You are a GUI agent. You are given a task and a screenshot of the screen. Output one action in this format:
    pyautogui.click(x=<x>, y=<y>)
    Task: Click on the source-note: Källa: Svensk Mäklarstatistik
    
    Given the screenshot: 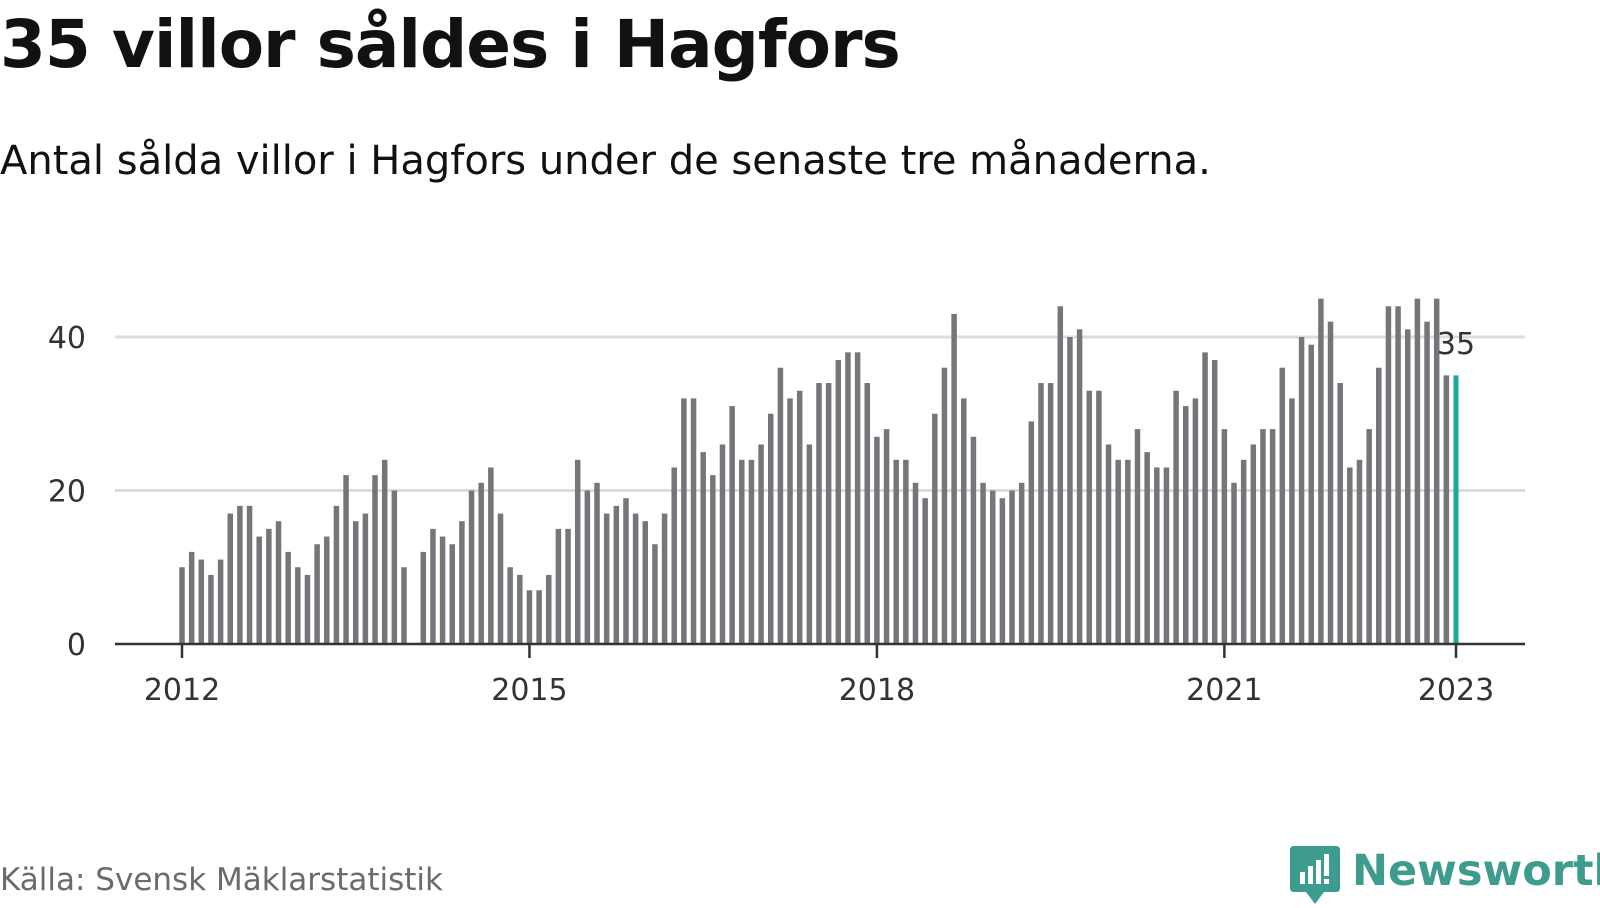 What is the action you would take?
    pyautogui.click(x=221, y=880)
    